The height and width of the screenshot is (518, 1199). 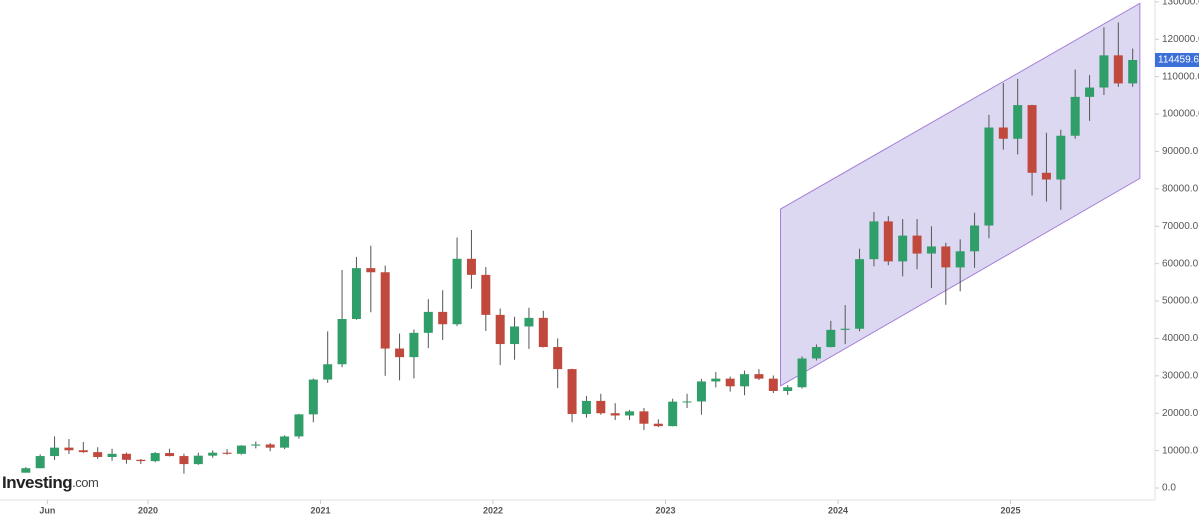 What do you see at coordinates (1180, 338) in the screenshot?
I see `y-tick-label: 40000.0` at bounding box center [1180, 338].